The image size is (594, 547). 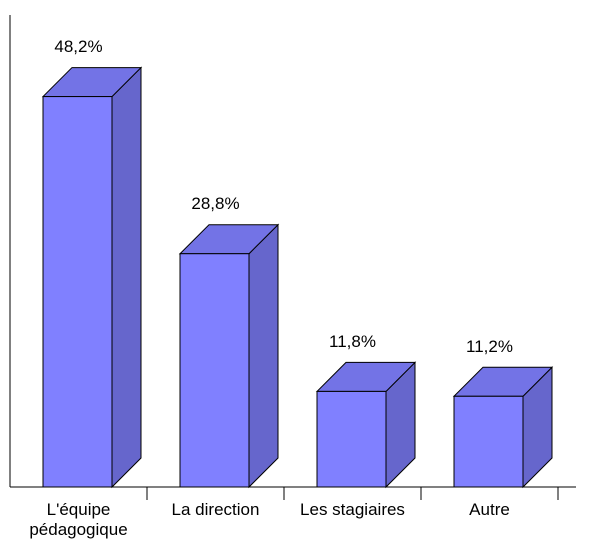 I want to click on x-tick-label: Les stagiaires, so click(x=352, y=509).